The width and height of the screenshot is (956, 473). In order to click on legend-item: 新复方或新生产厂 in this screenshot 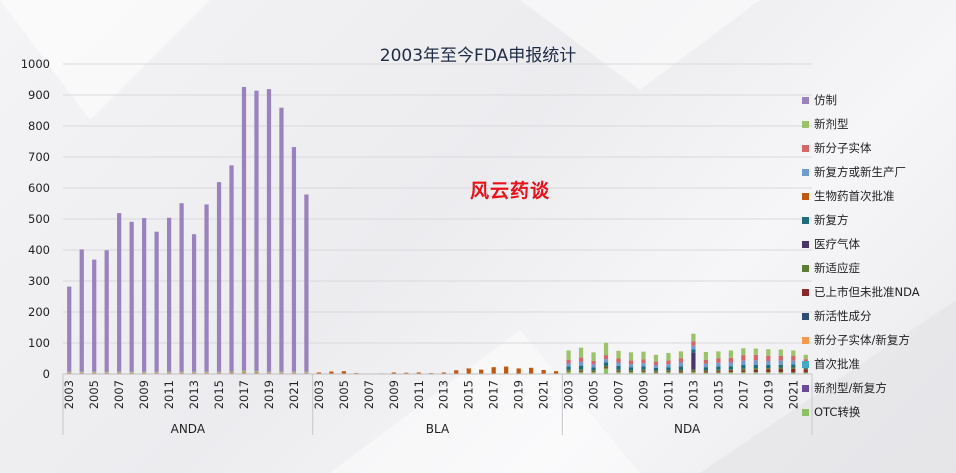, I will do `click(854, 172)`.